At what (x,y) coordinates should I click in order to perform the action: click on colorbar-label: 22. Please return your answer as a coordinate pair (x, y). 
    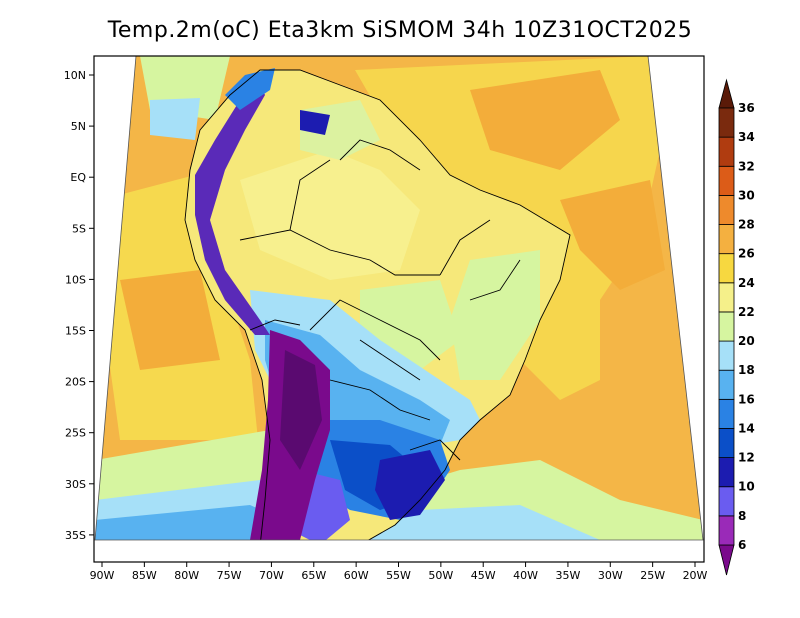
    Looking at the image, I should click on (746, 312).